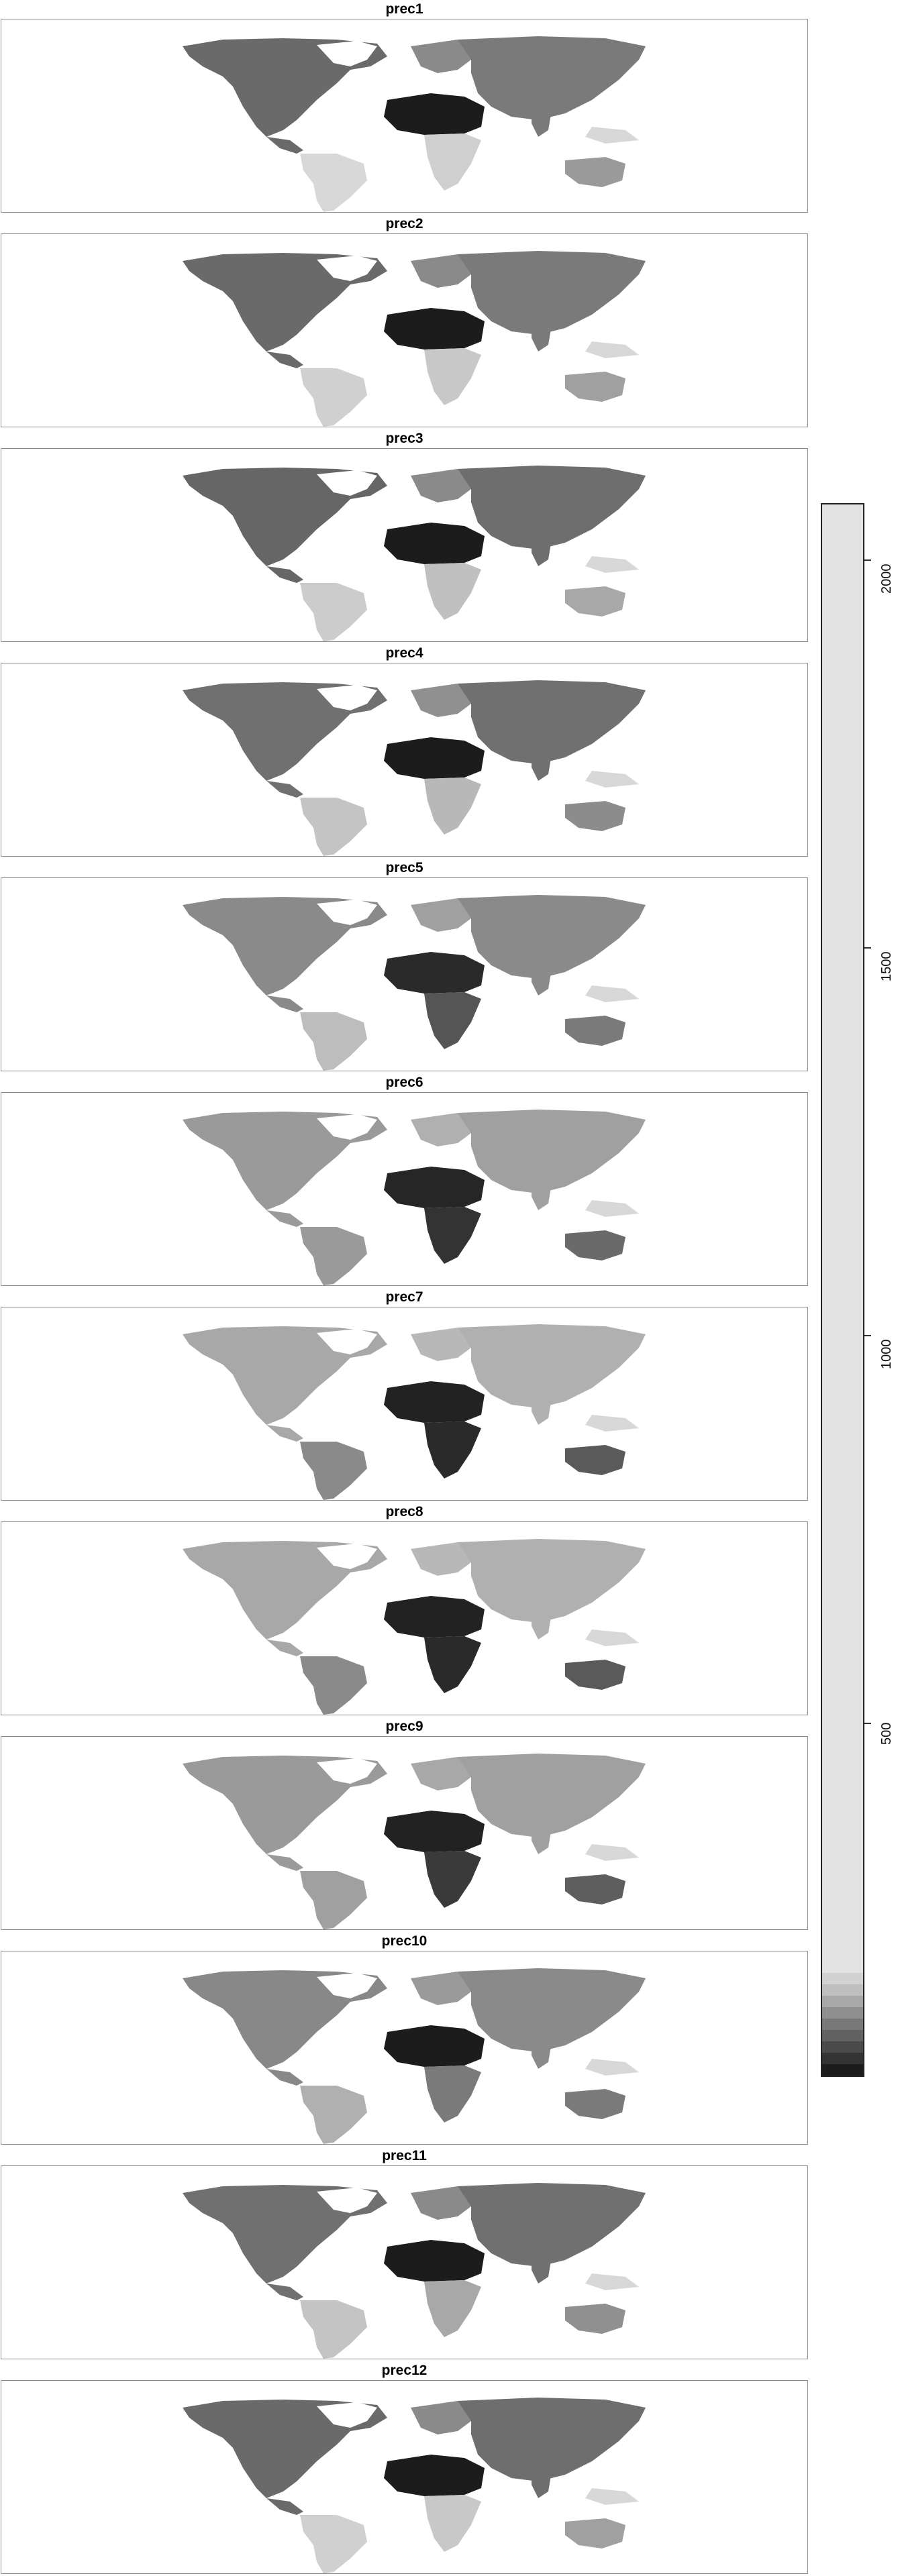  I want to click on map-panel-prec3, so click(404, 545).